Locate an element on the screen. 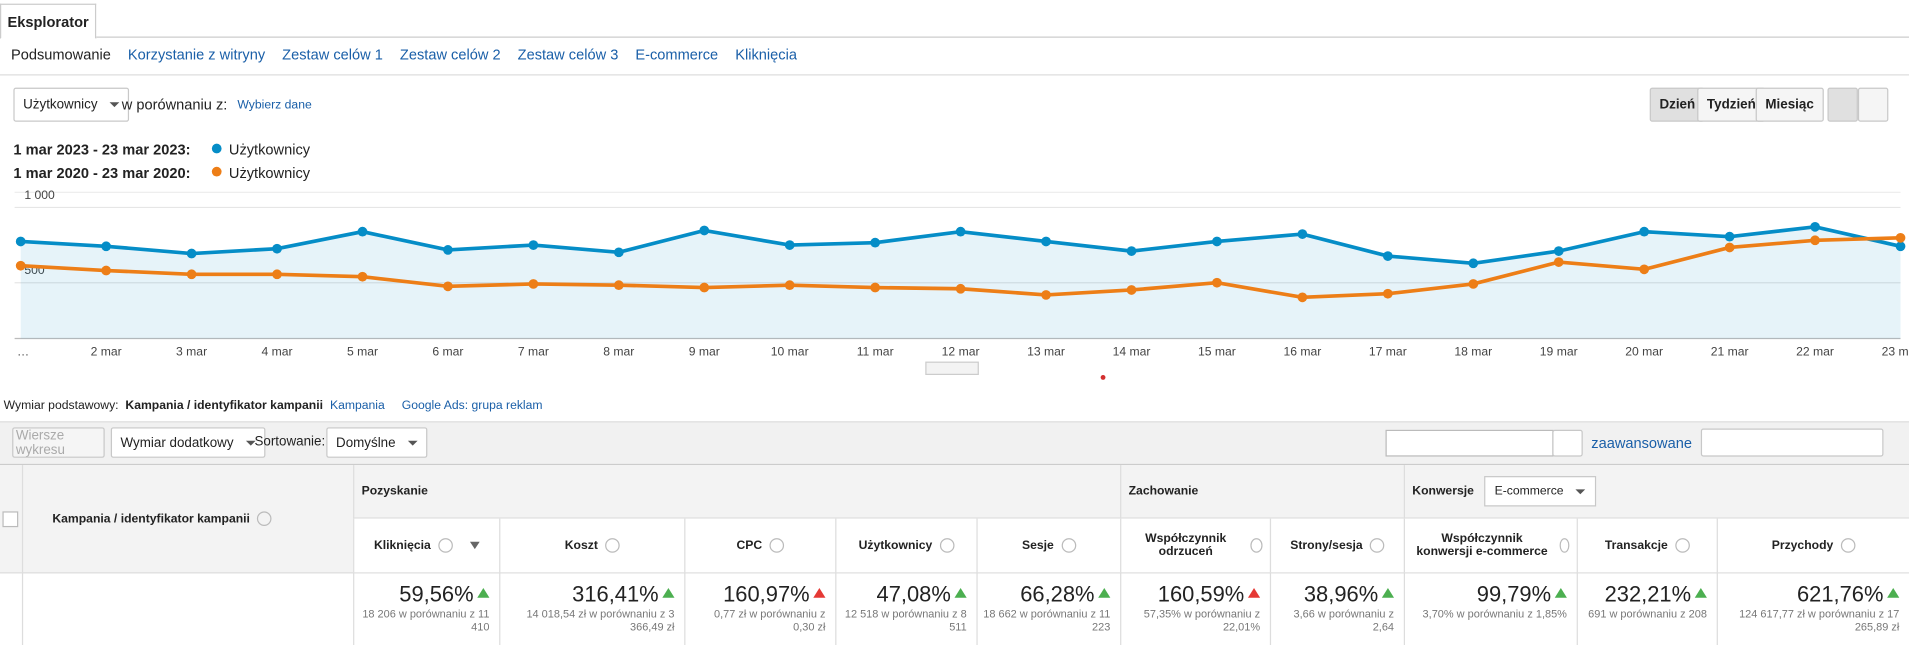  x-tick-label: 12 mar is located at coordinates (961, 352).